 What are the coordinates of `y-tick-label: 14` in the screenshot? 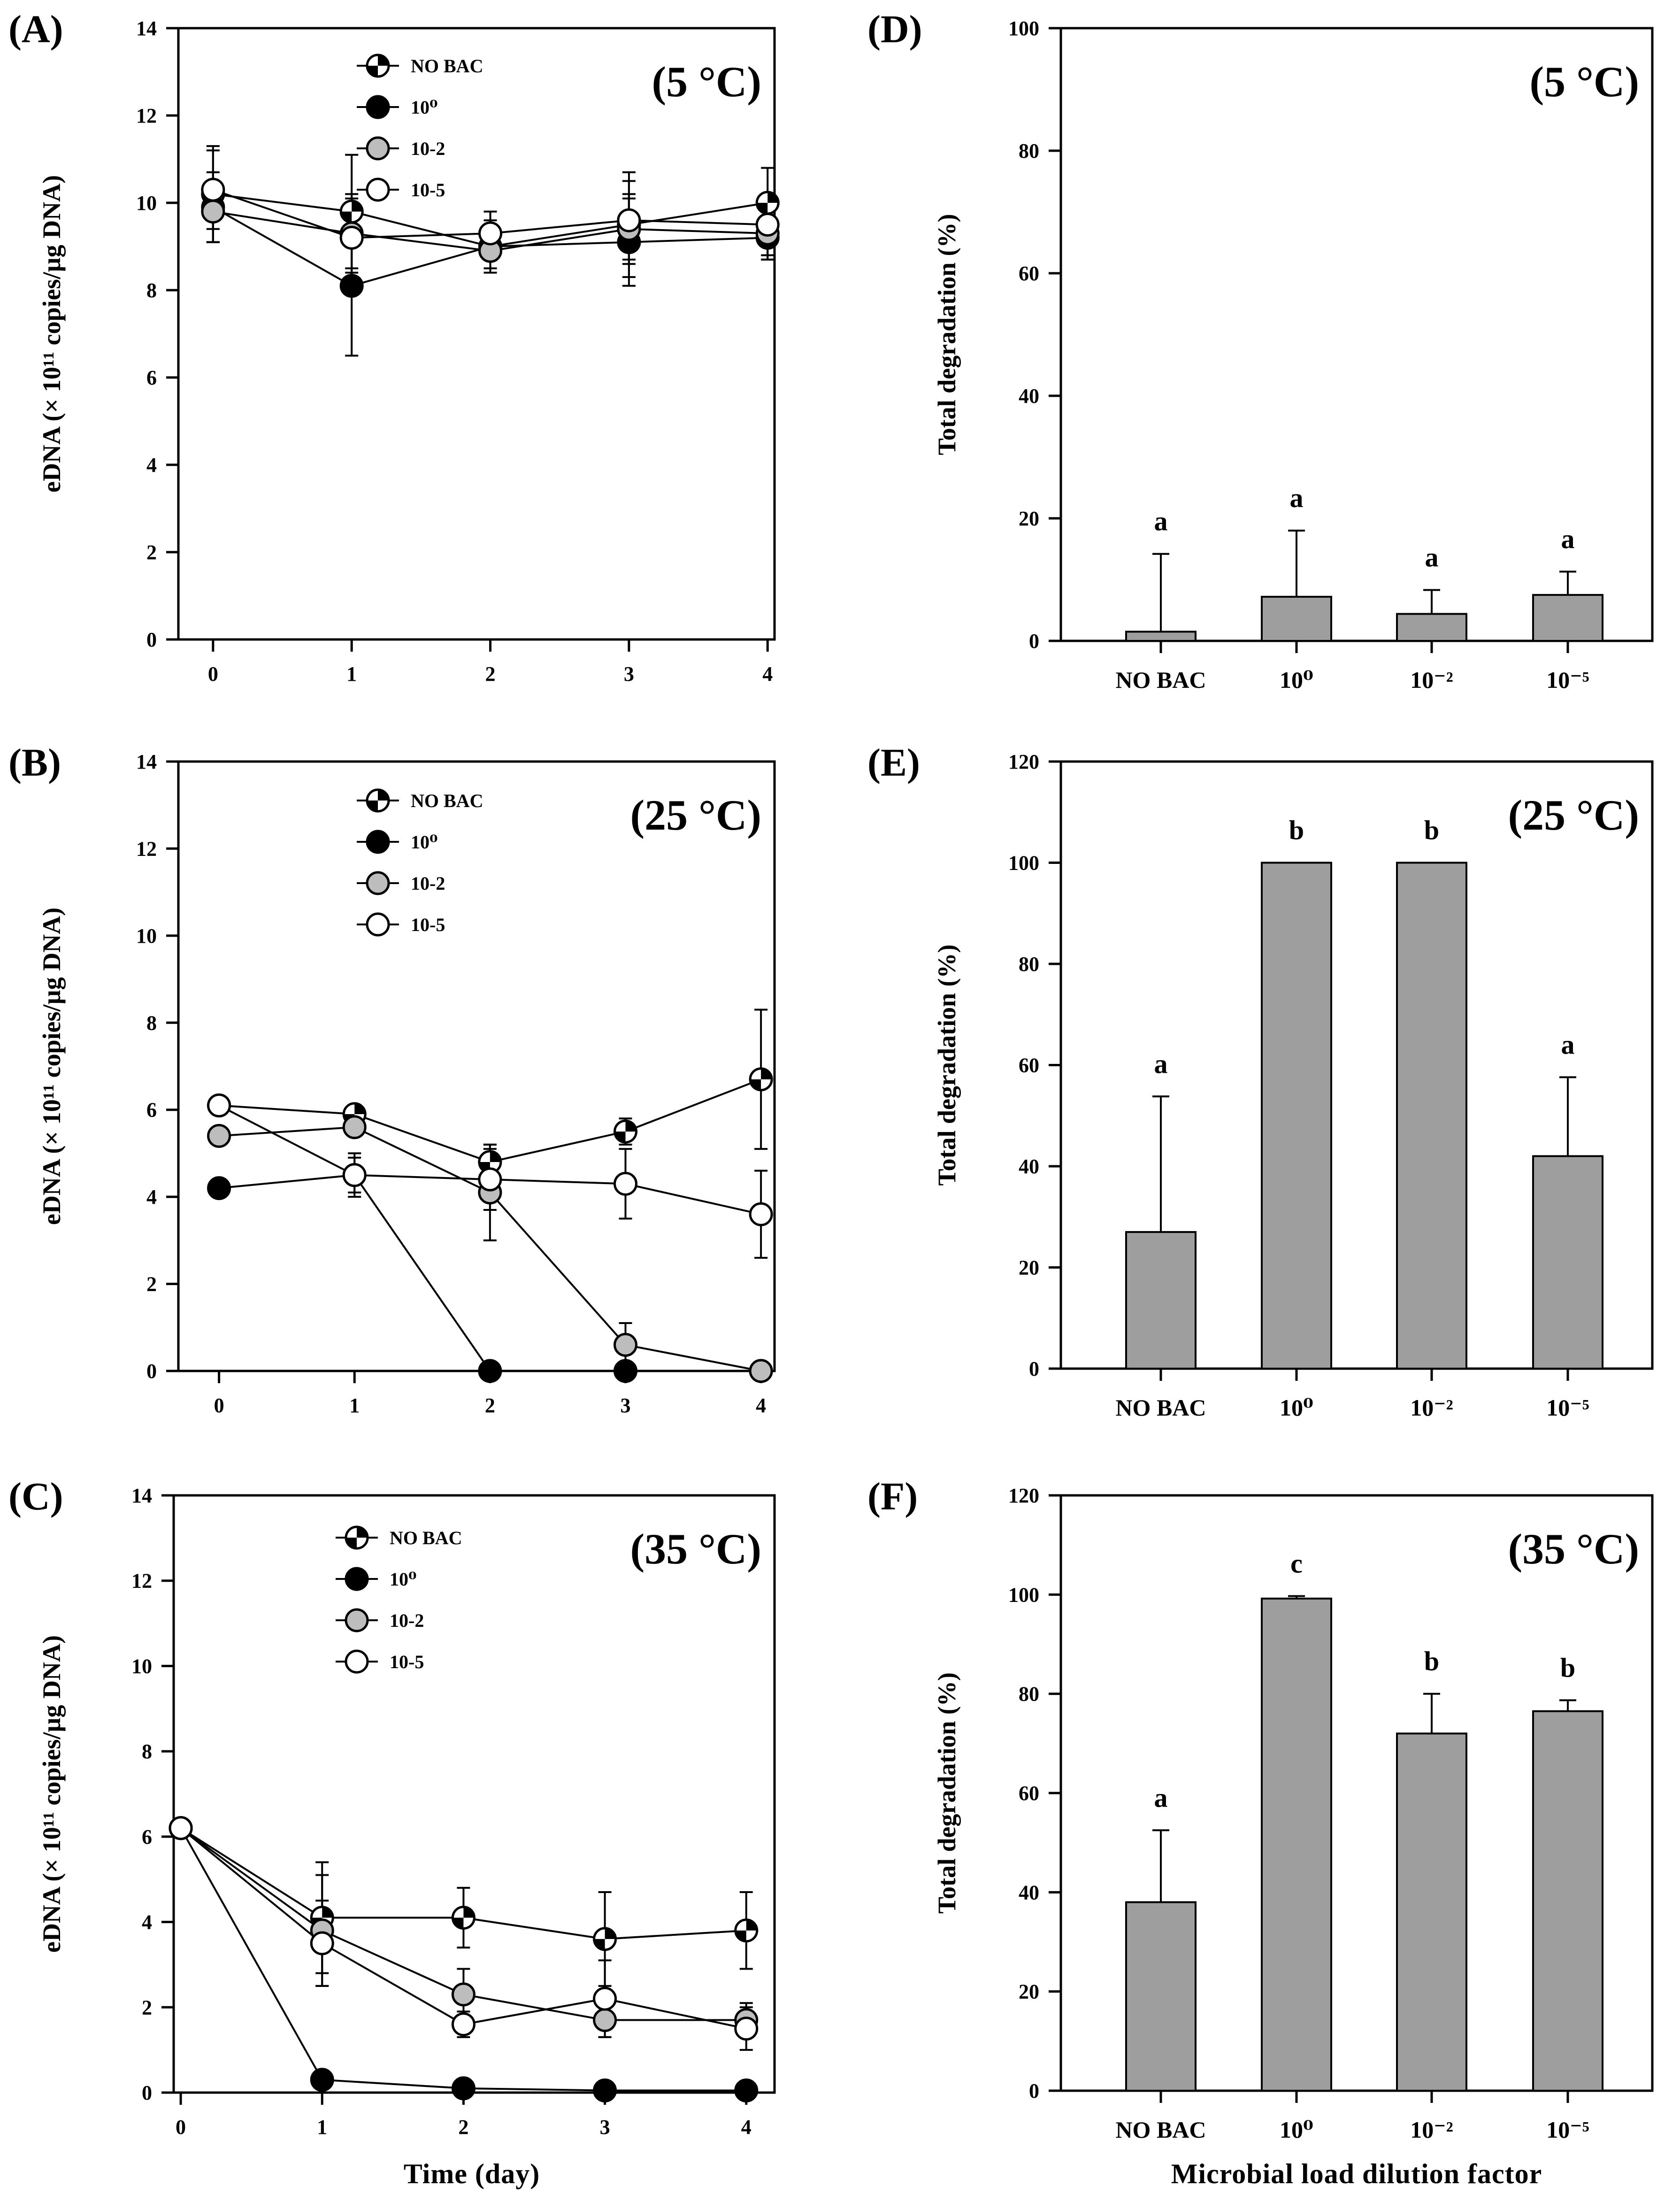 It's located at (142, 1495).